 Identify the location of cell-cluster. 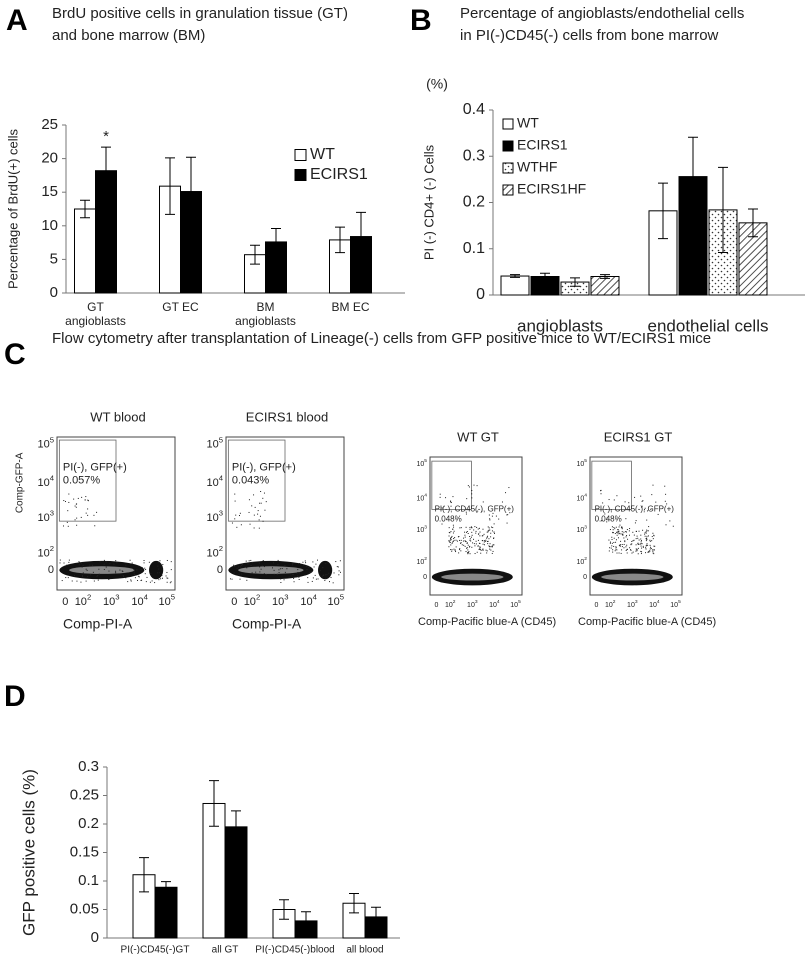
(156, 570).